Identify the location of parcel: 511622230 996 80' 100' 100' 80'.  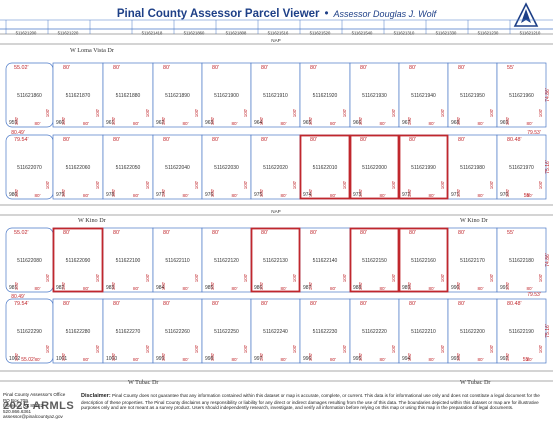
(325, 331).